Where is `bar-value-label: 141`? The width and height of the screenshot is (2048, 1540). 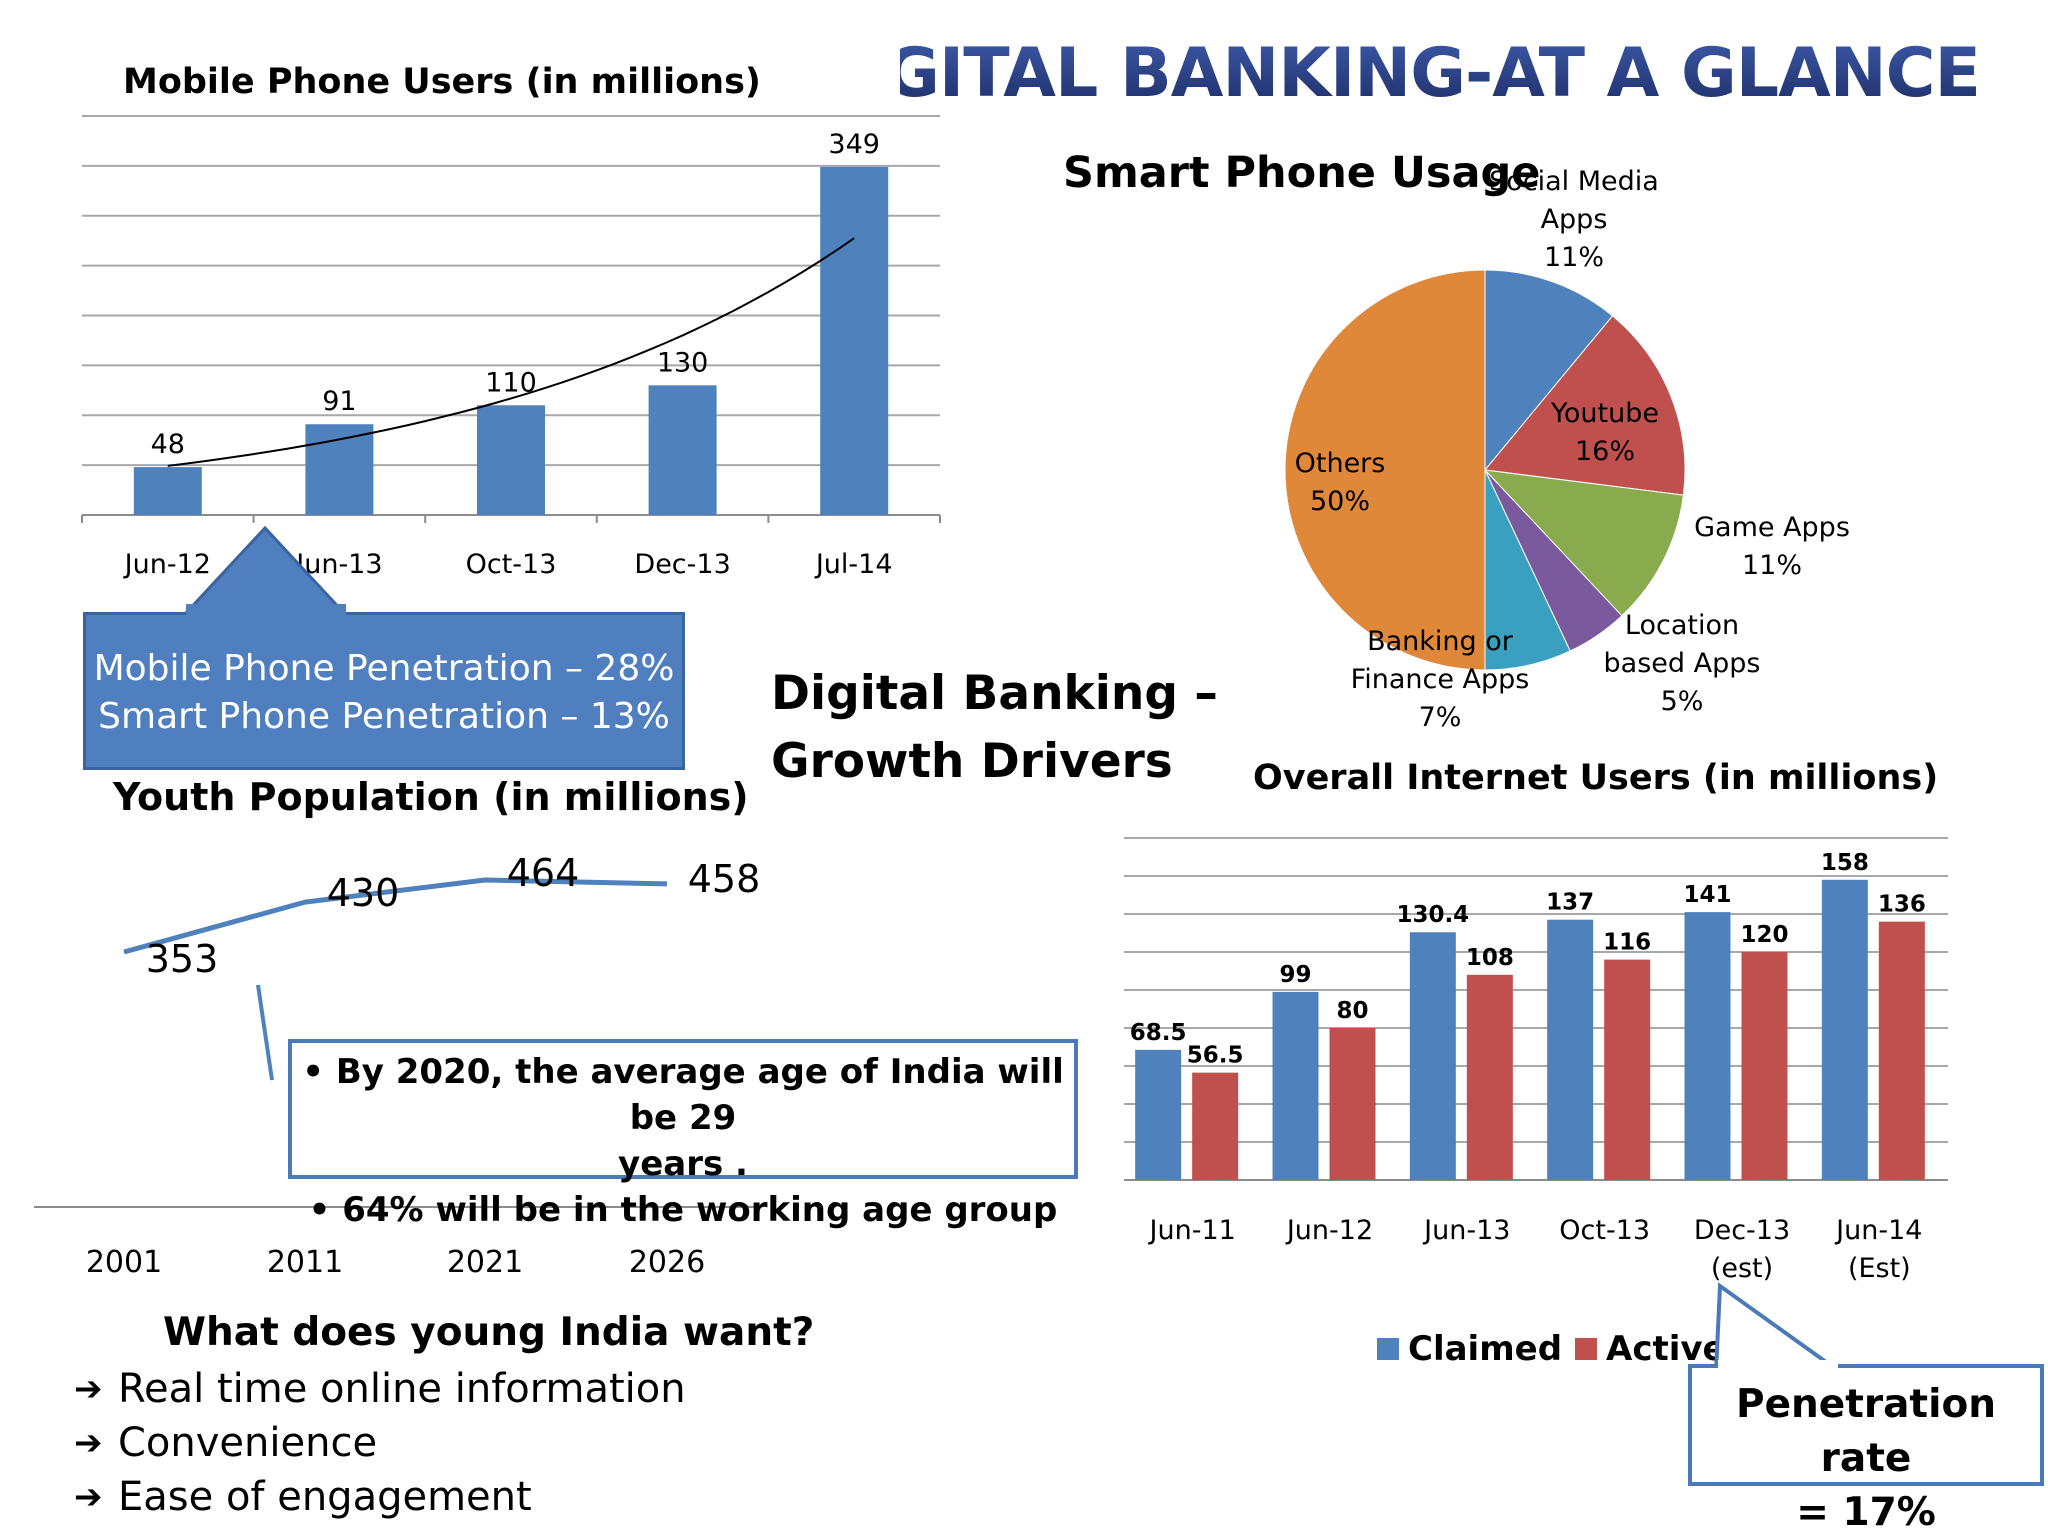
bar-value-label: 141 is located at coordinates (1707, 895).